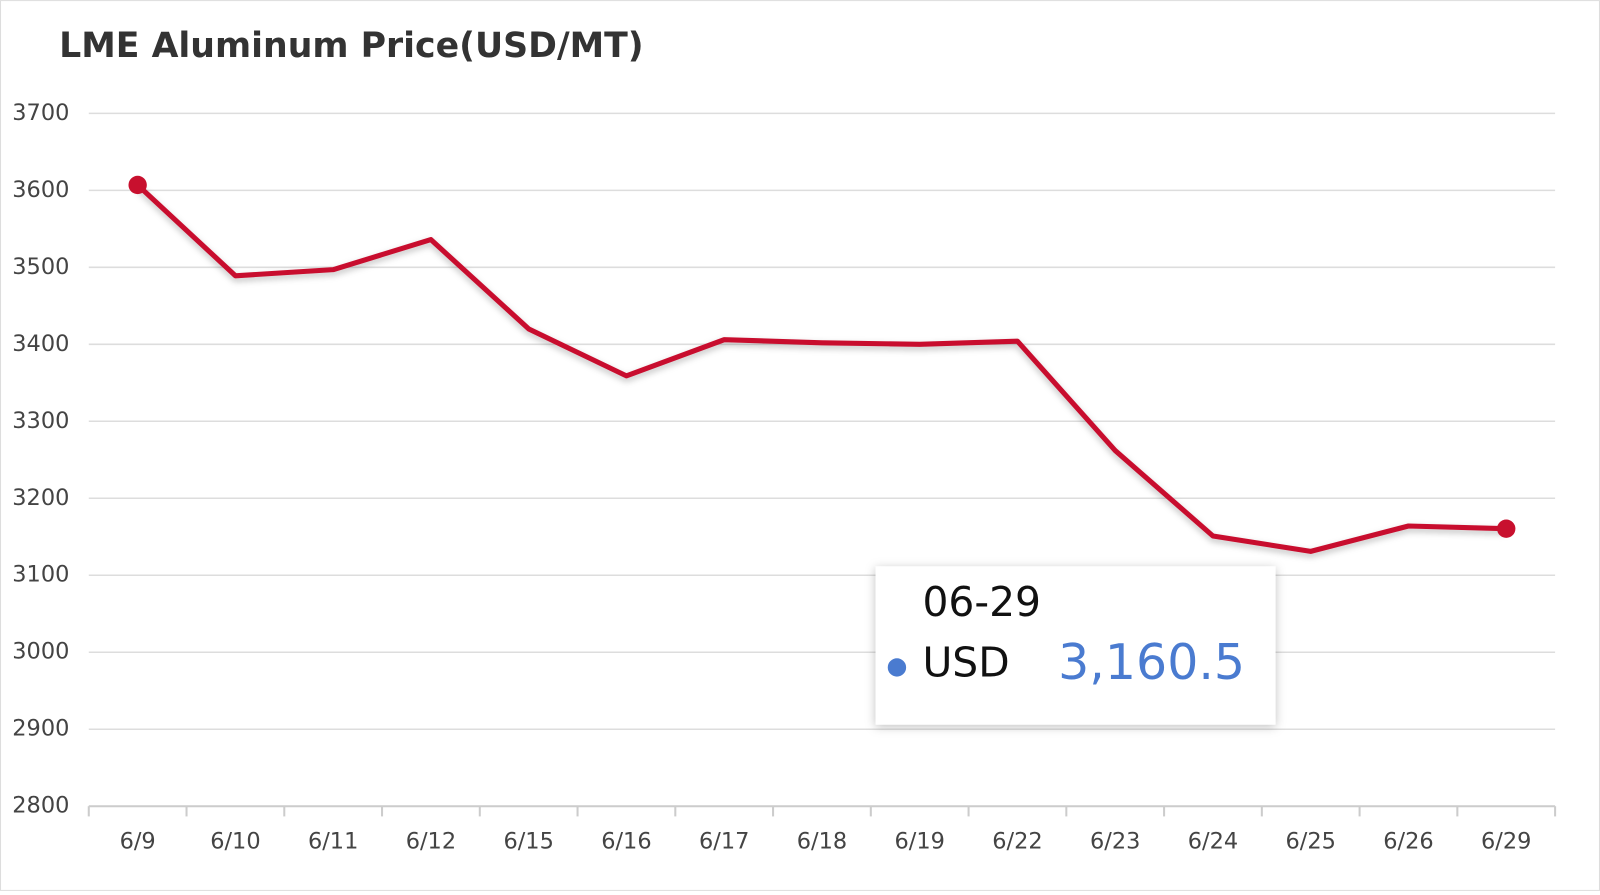 Image resolution: width=1600 pixels, height=895 pixels. Describe the element at coordinates (528, 841) in the screenshot. I see `x-tick-label: 6/15` at that location.